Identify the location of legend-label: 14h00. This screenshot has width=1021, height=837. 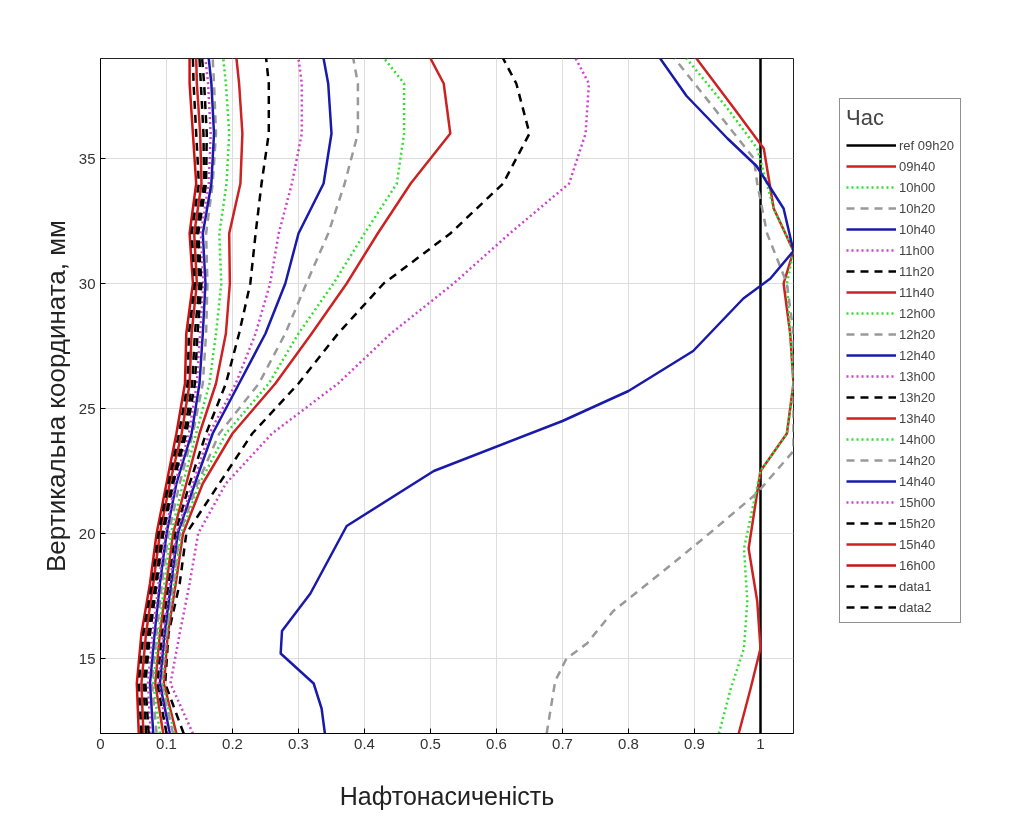
(917, 439).